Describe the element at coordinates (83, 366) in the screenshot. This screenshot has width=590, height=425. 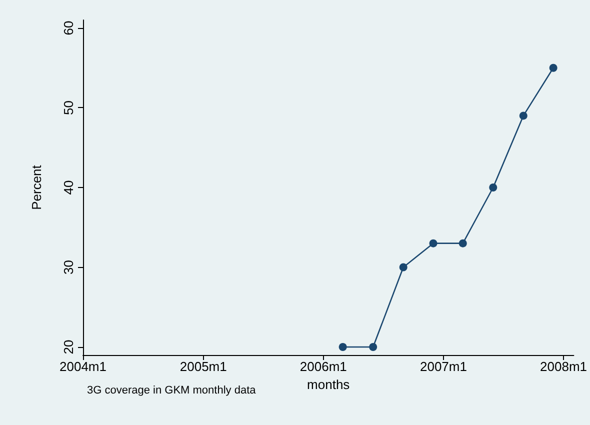
I see `x-tick-label: 2004m1` at that location.